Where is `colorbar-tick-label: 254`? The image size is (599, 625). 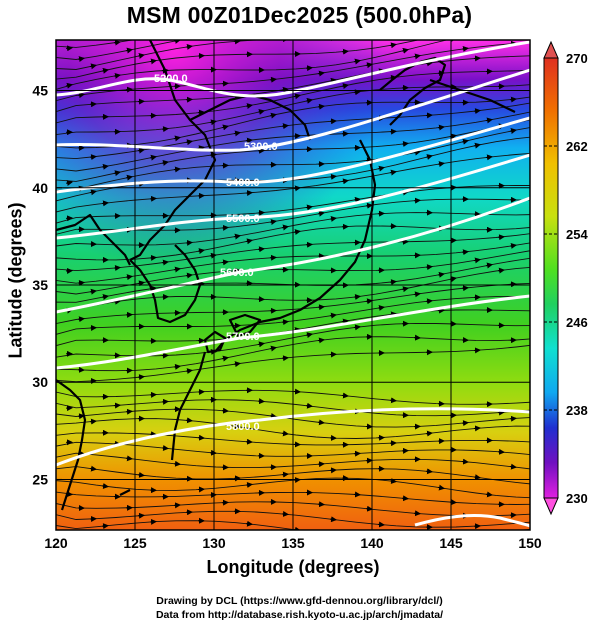 colorbar-tick-label: 254 is located at coordinates (577, 234).